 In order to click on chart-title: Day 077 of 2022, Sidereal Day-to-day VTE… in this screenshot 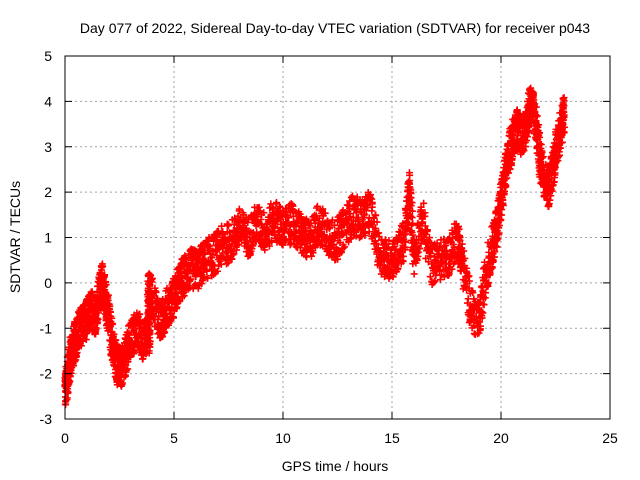, I will do `click(335, 28)`.